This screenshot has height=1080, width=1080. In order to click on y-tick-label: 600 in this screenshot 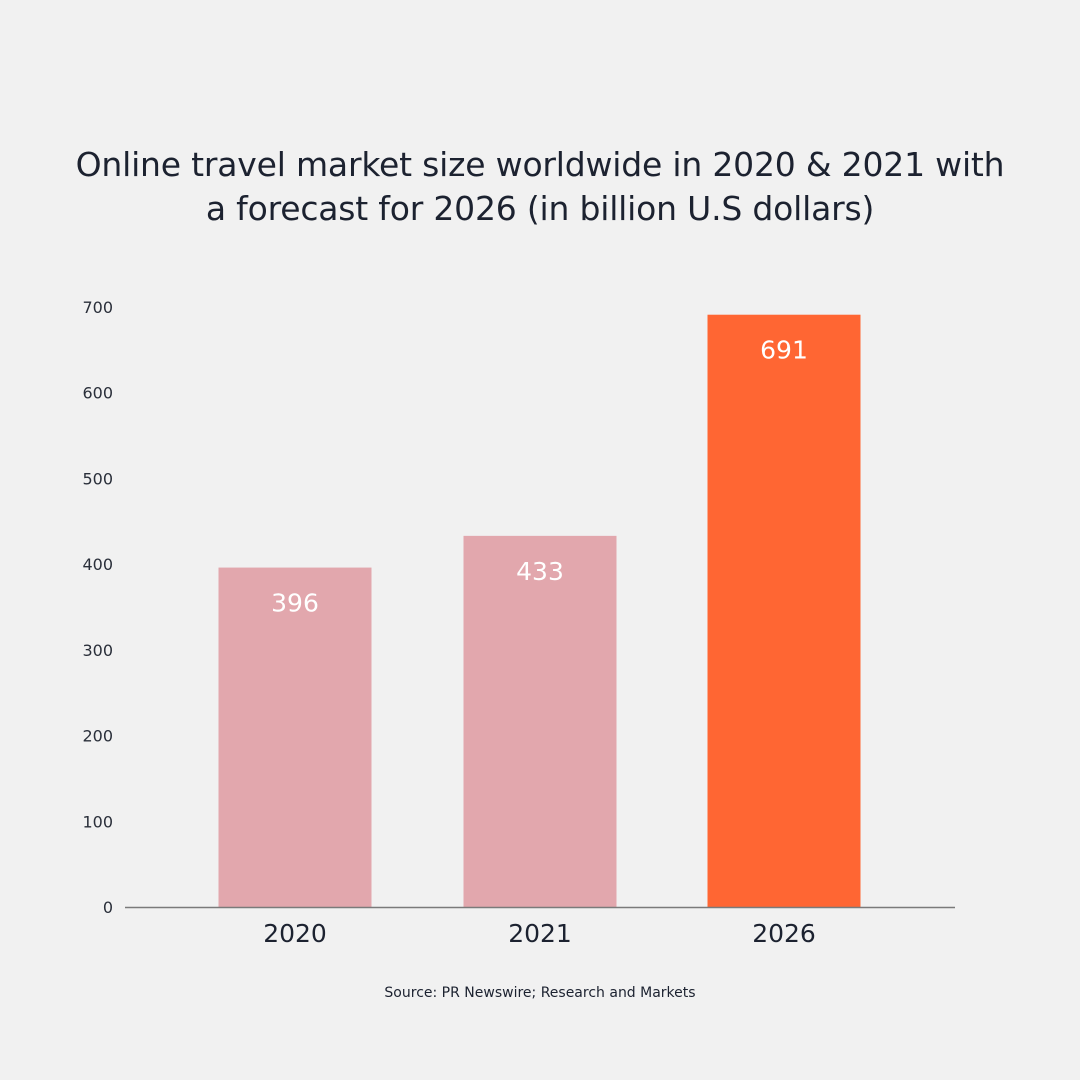, I will do `click(97, 393)`.